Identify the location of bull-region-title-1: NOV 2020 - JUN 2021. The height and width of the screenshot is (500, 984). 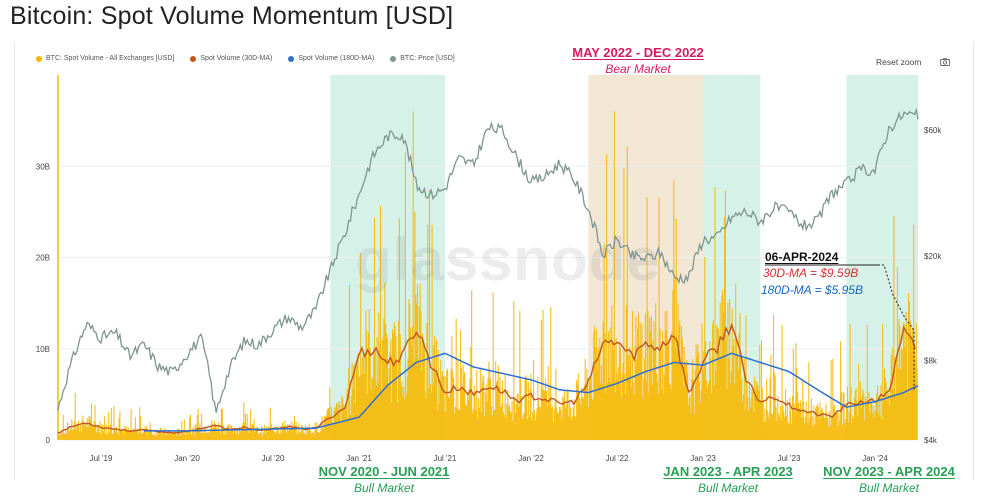
(384, 471).